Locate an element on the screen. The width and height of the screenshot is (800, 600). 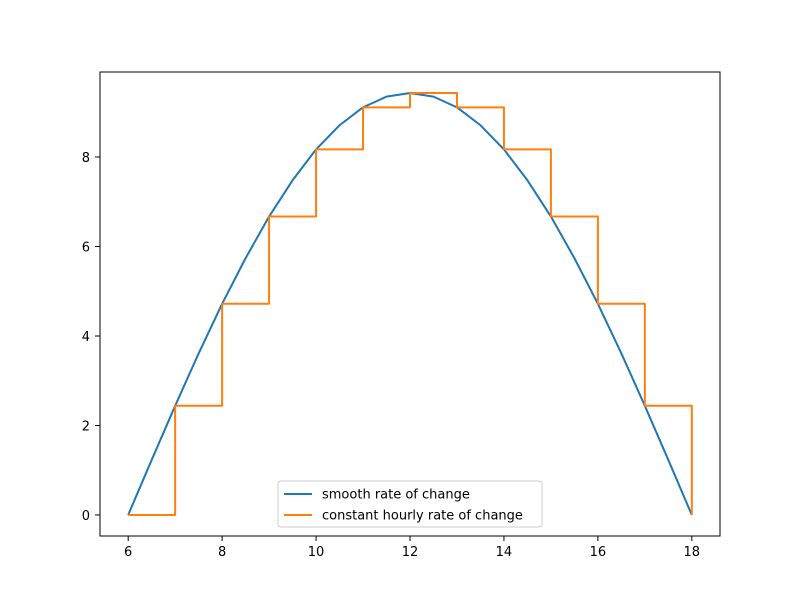
x-tick-label: 18 is located at coordinates (692, 552).